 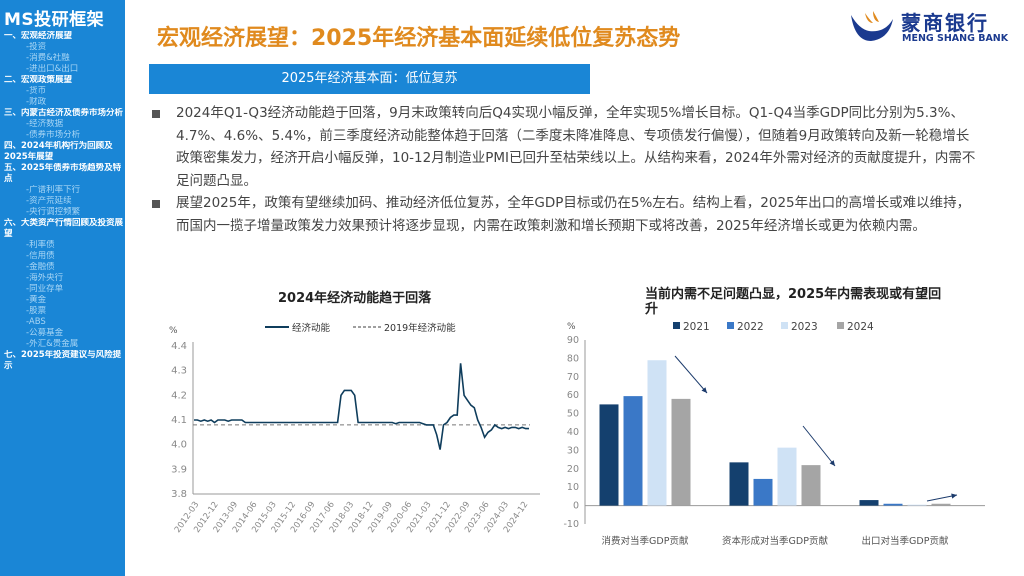 I want to click on y-tick-label: 10, so click(x=573, y=487).